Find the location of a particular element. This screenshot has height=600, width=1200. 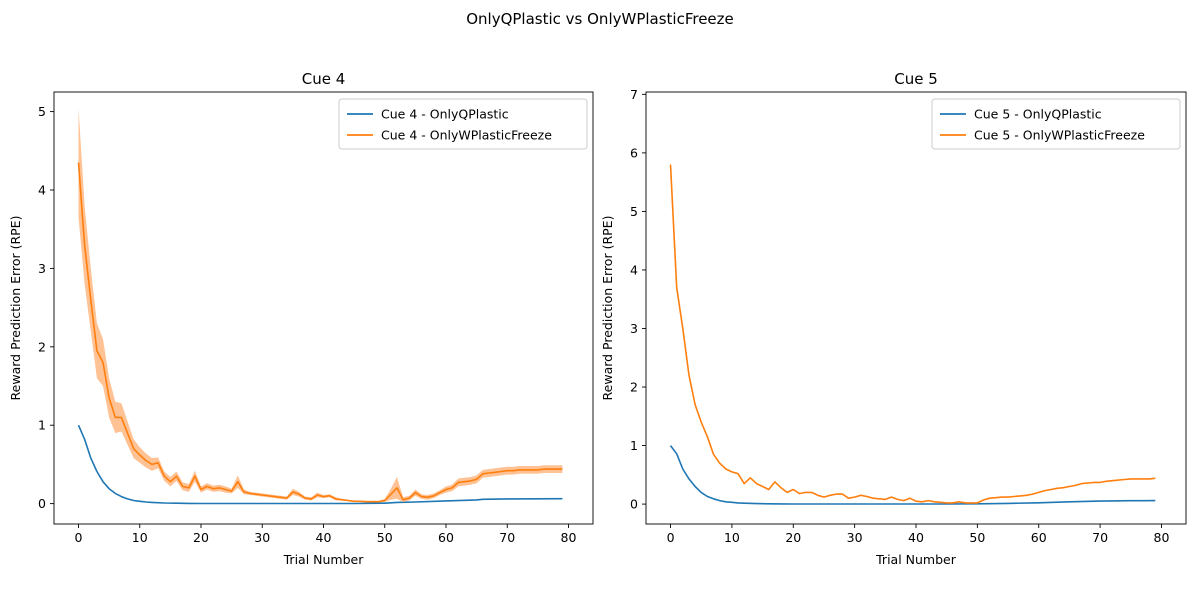

legend-entry: Cue 5 - OnlyQPlastic is located at coordinates (1038, 114).